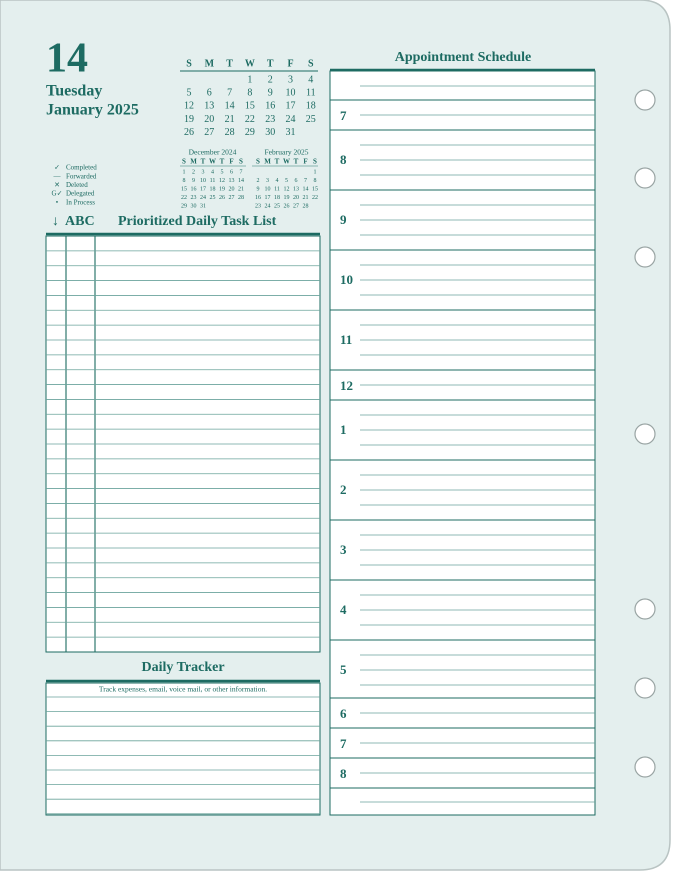 The image size is (679, 876). I want to click on hour-label: 2, so click(343, 489).